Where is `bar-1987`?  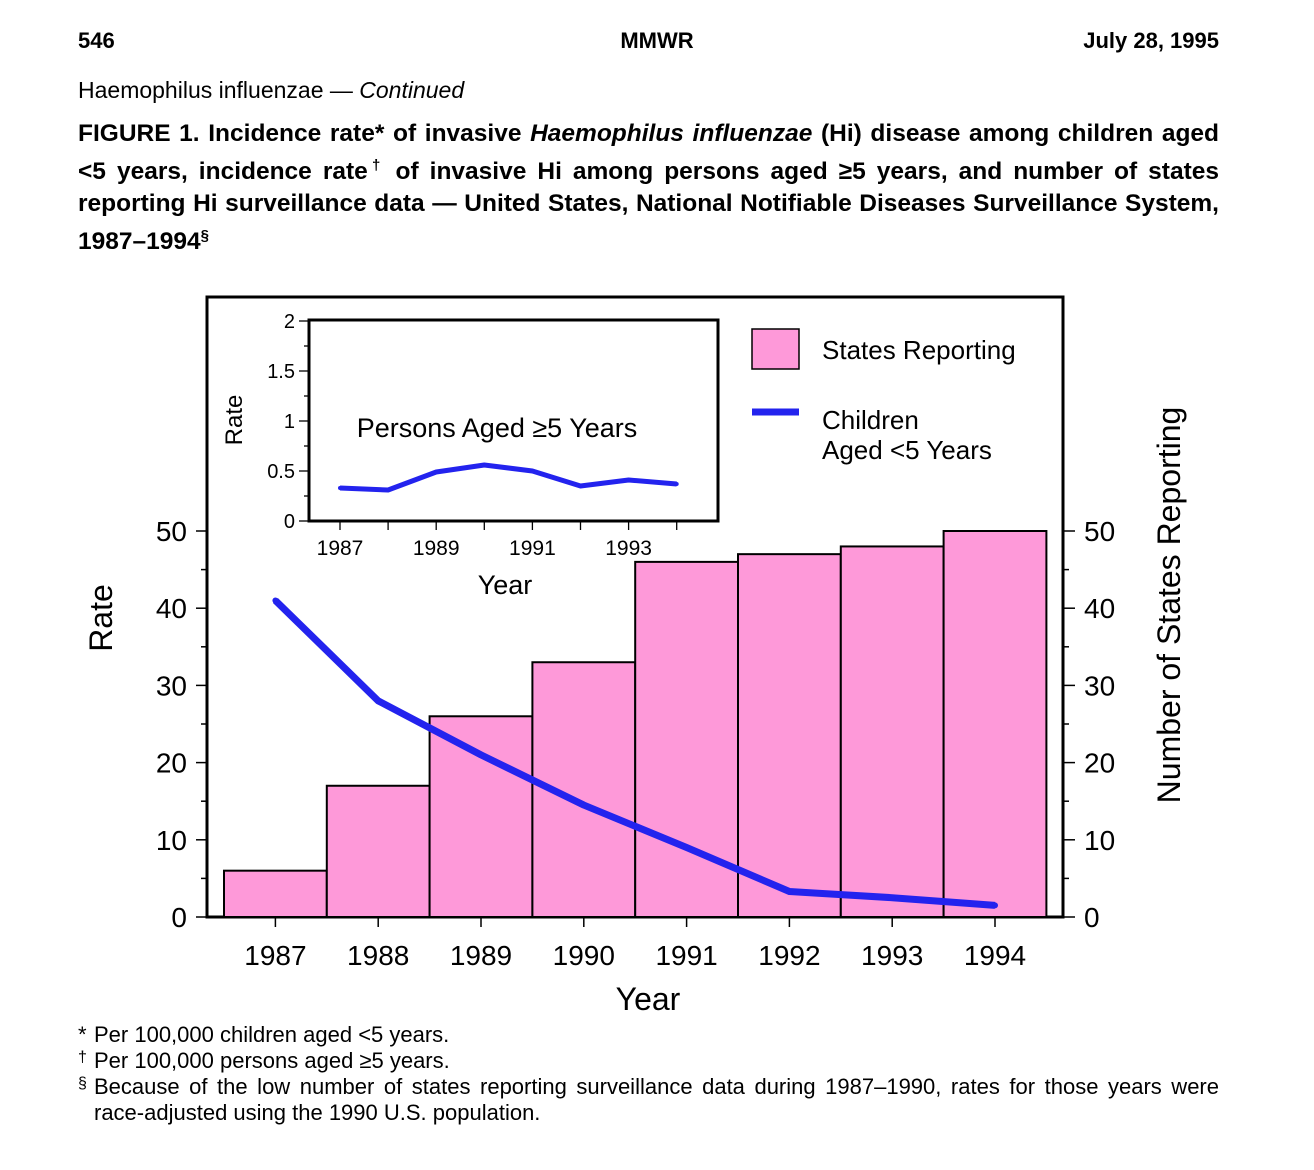 bar-1987 is located at coordinates (275, 893).